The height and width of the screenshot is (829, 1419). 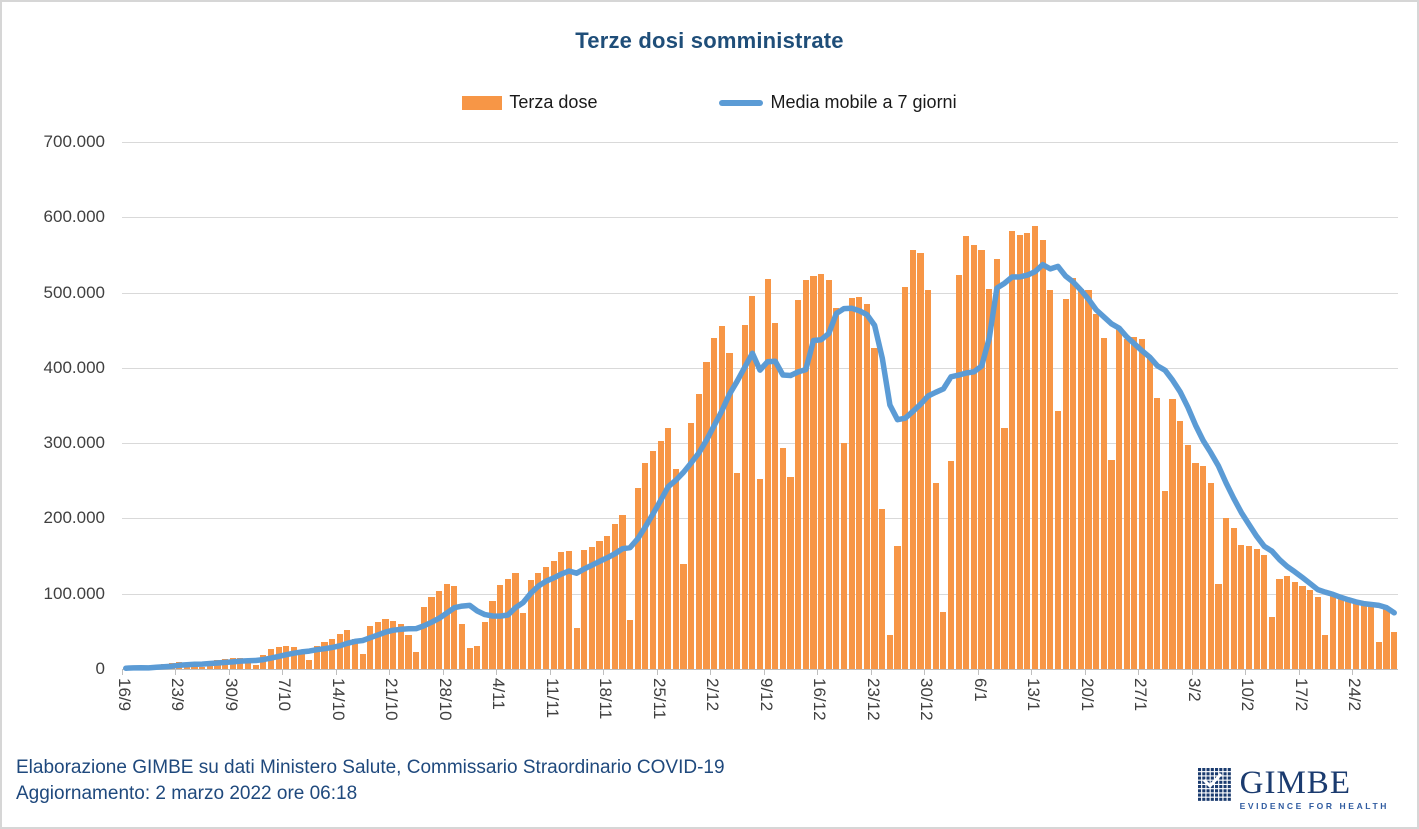 What do you see at coordinates (482, 102) in the screenshot?
I see `bar-swatch-icon` at bounding box center [482, 102].